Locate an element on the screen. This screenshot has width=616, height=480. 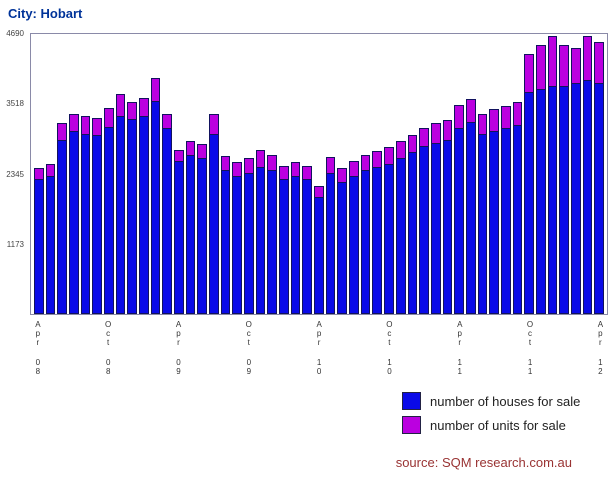
source-credit: source: SQM research.com.au is located at coordinates (483, 462).